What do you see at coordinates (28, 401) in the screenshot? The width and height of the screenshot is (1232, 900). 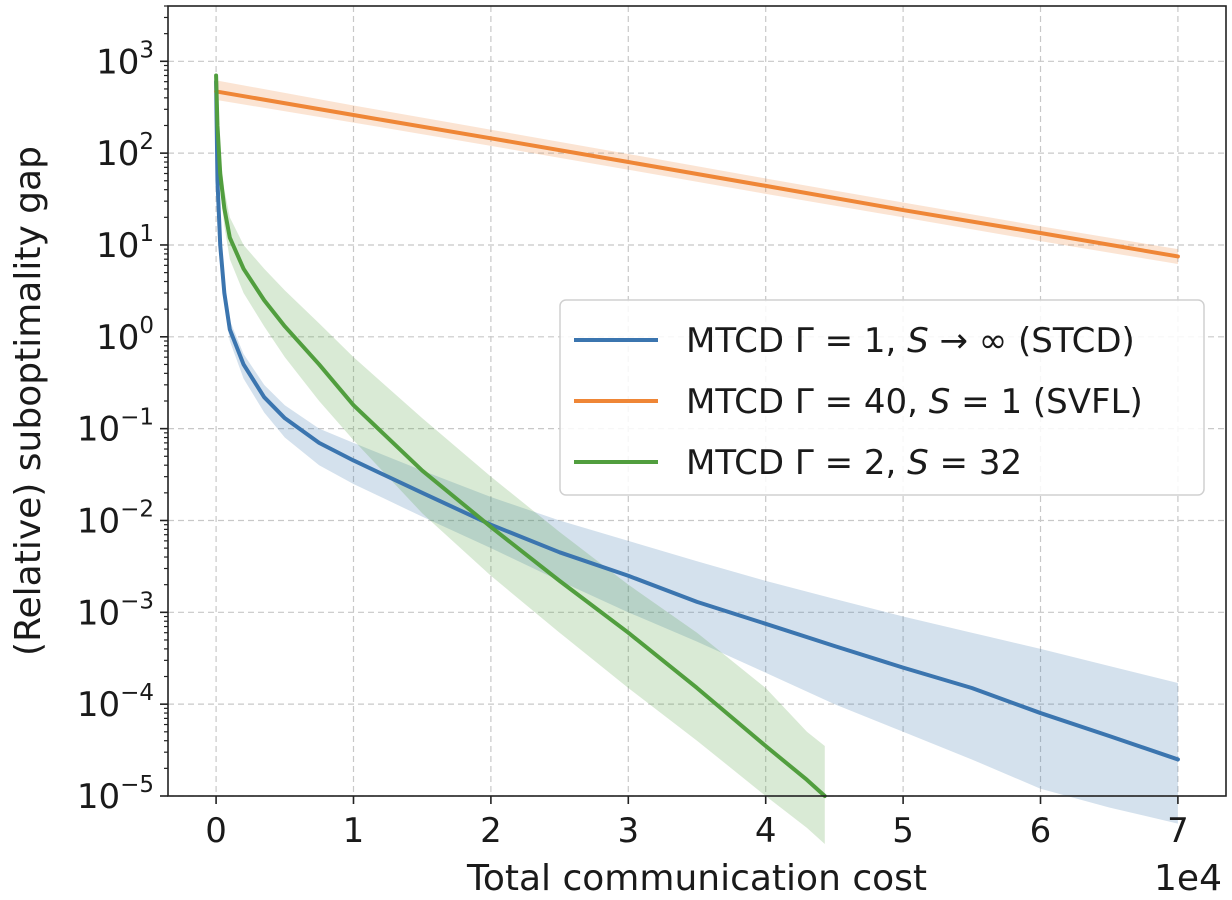 I see `y-axis-label: (Relative) suboptimality gap` at bounding box center [28, 401].